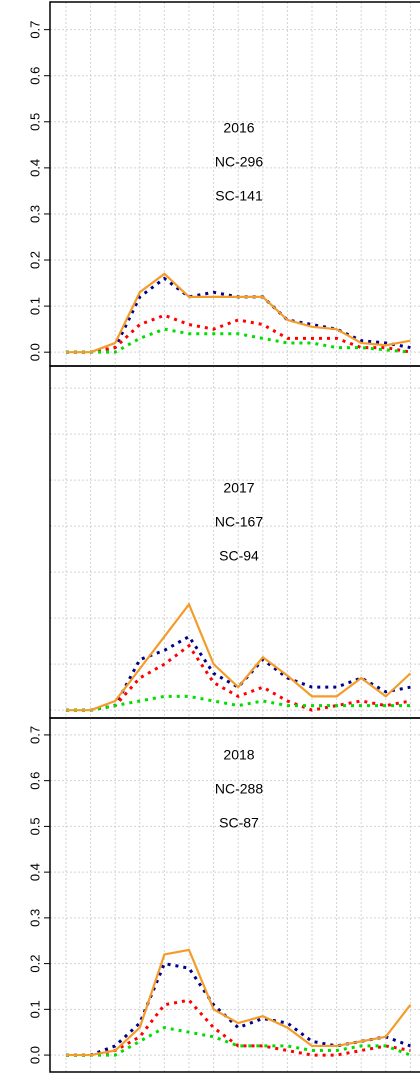 The image size is (420, 1084). What do you see at coordinates (239, 162) in the screenshot?
I see `annotation: NC-296` at bounding box center [239, 162].